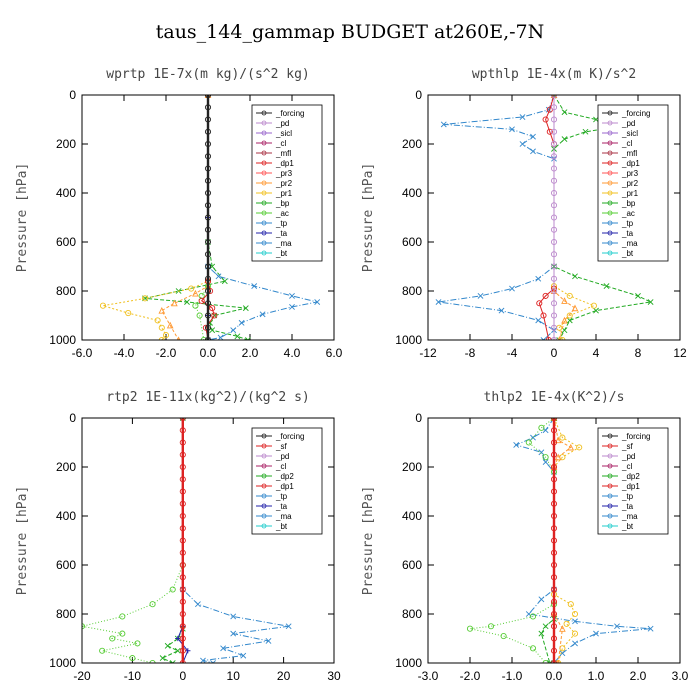 Image resolution: width=700 pixels, height=700 pixels. I want to click on legend-entry: _dp2, so click(284, 476).